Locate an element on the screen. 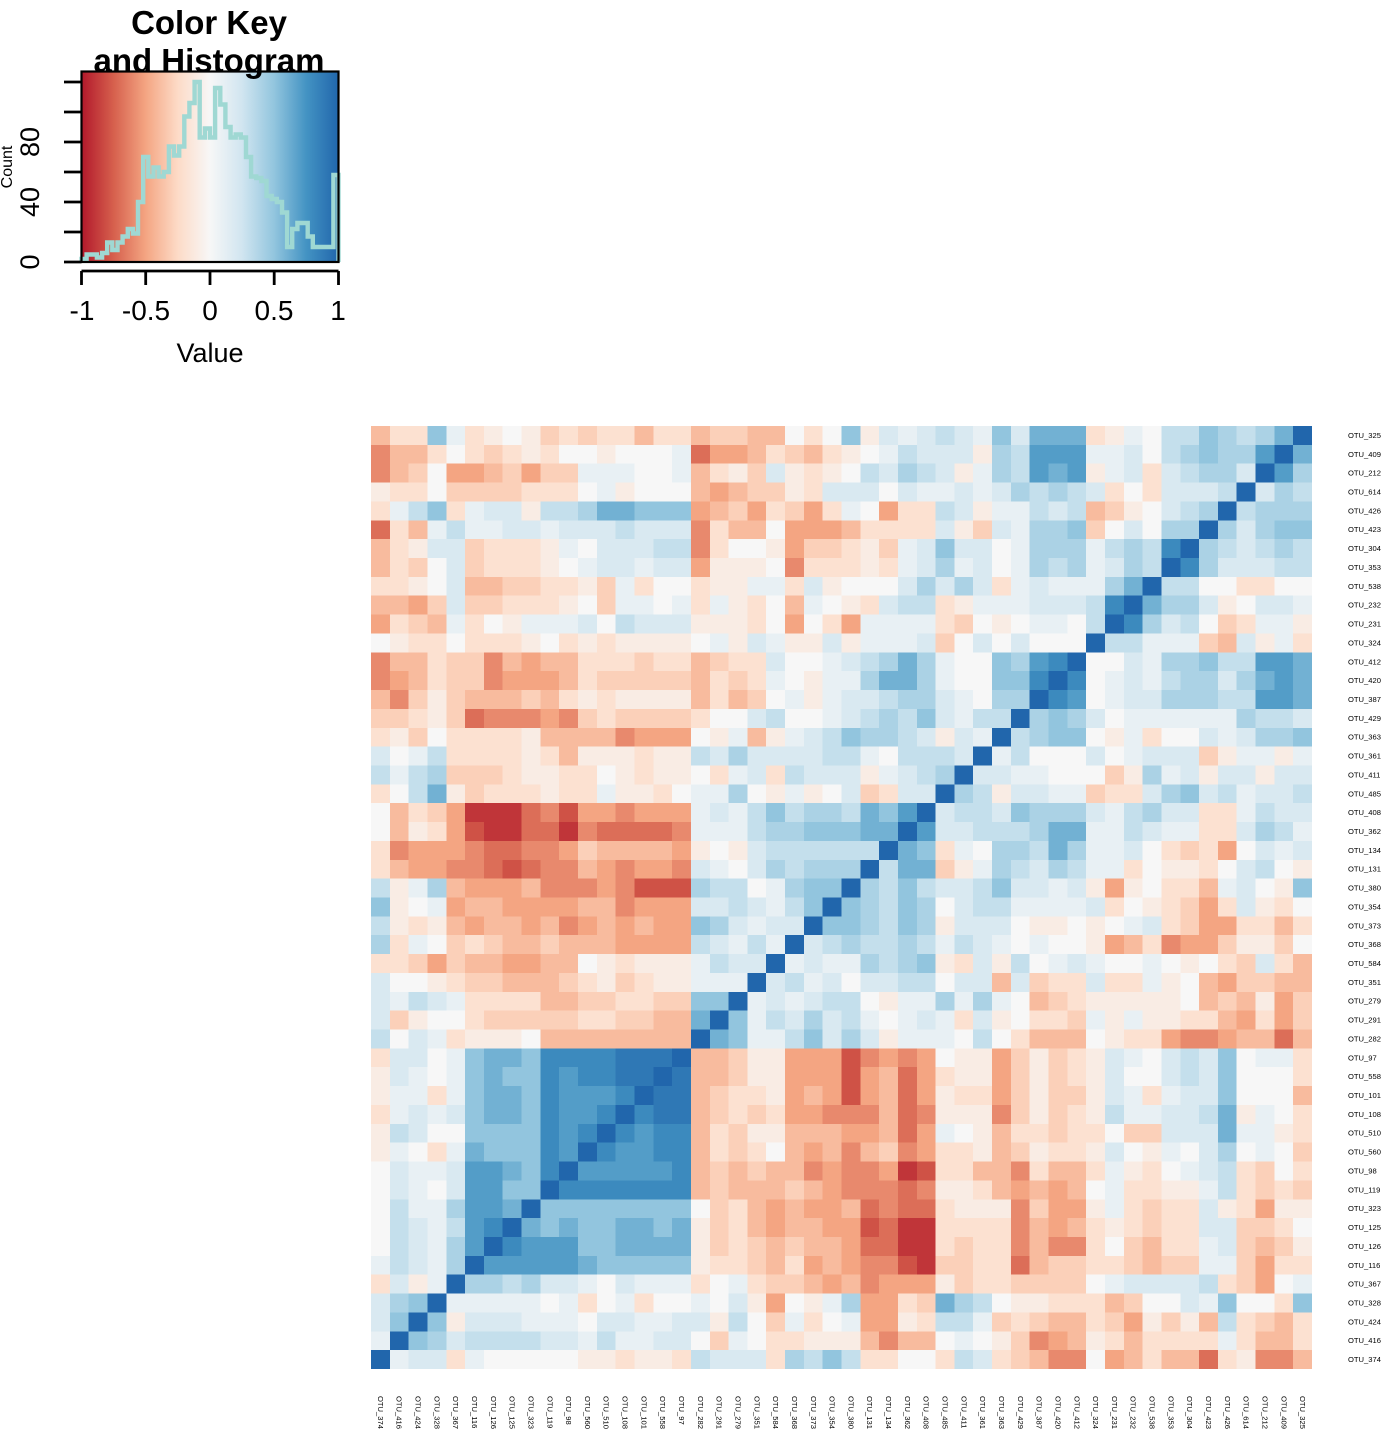  svg-text: OTU_380 is located at coordinates (1364, 888).